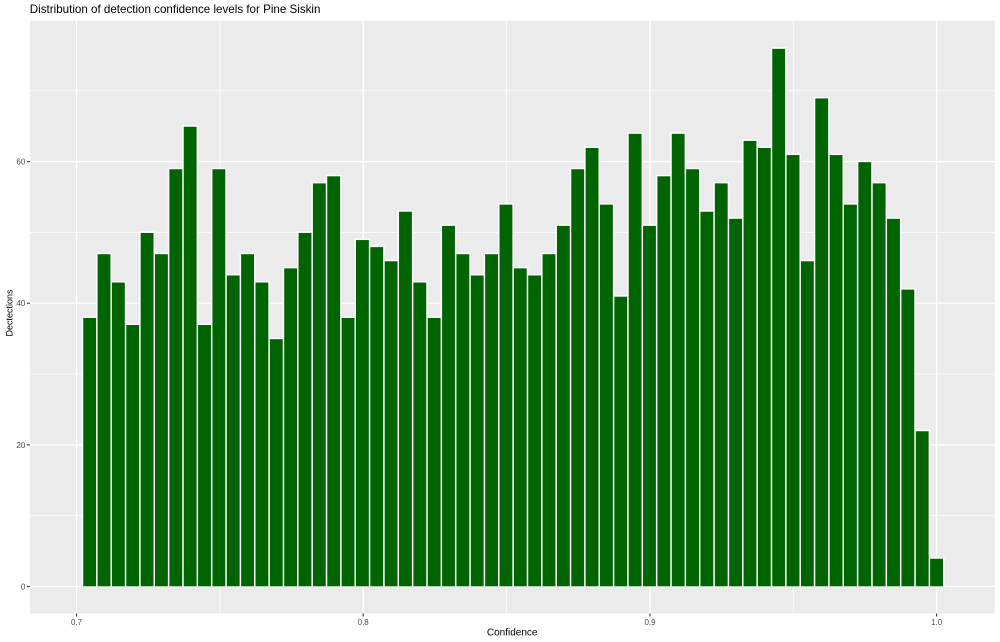  Describe the element at coordinates (937, 622) in the screenshot. I see `svg-text: 1.0` at that location.